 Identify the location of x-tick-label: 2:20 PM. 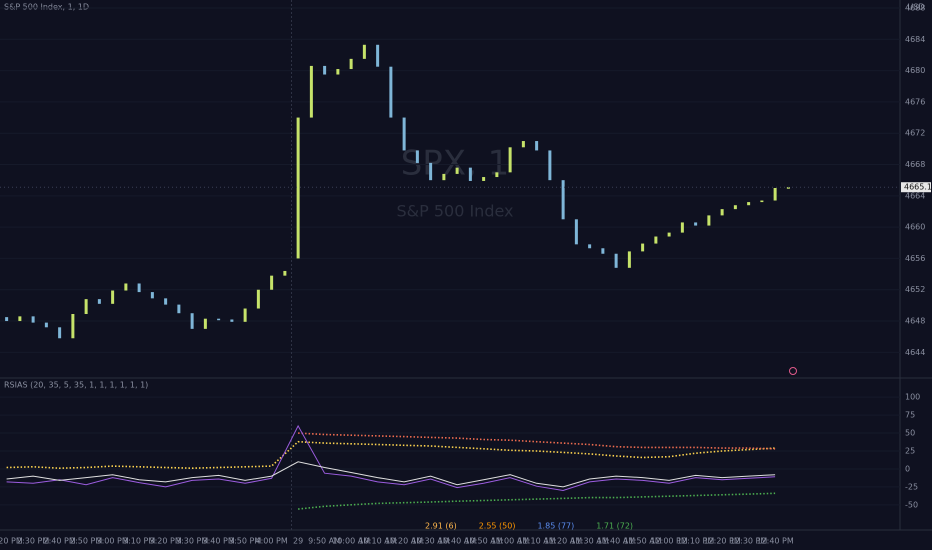
(11, 541).